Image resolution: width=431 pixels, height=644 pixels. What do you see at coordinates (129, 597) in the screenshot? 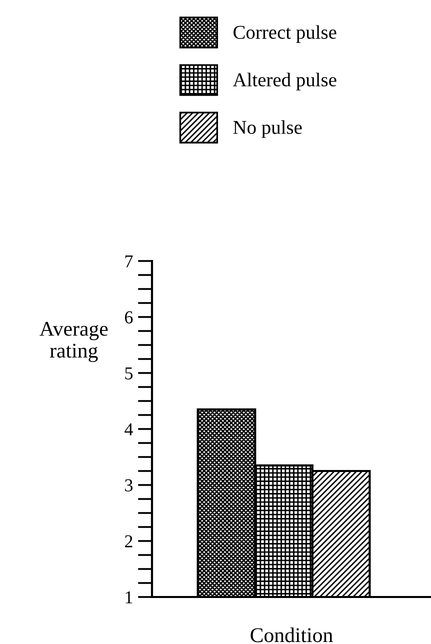
I see `y-tick-label: 1` at bounding box center [129, 597].